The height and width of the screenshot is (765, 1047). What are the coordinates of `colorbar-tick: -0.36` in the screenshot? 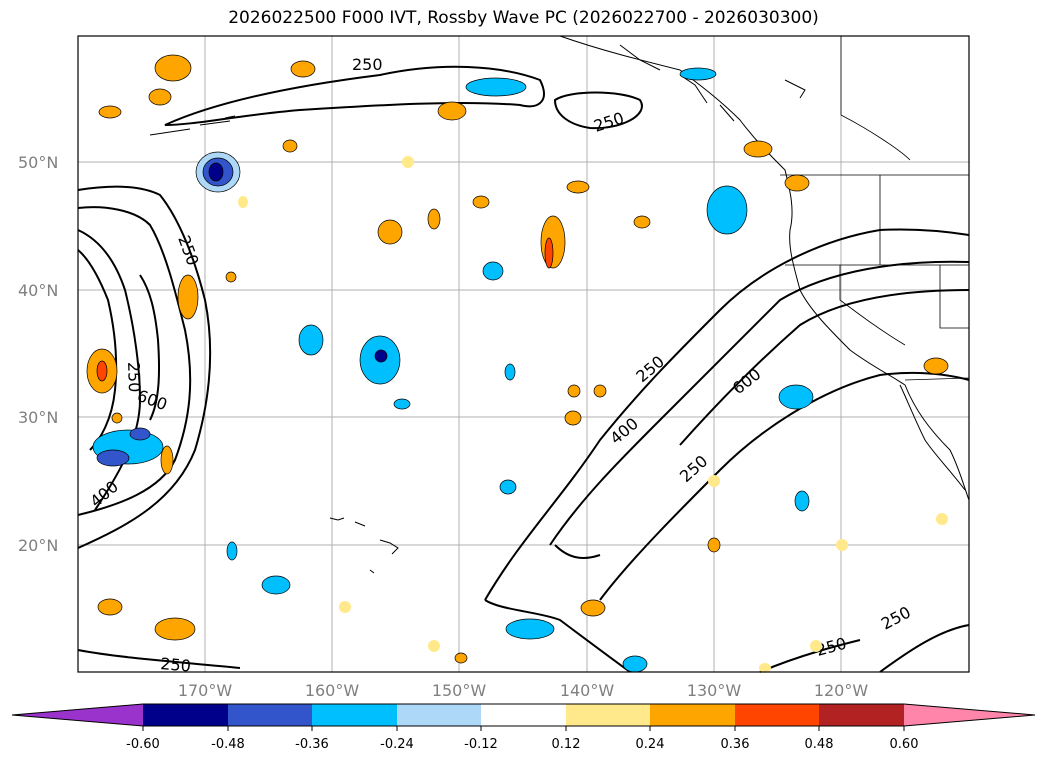 It's located at (312, 744).